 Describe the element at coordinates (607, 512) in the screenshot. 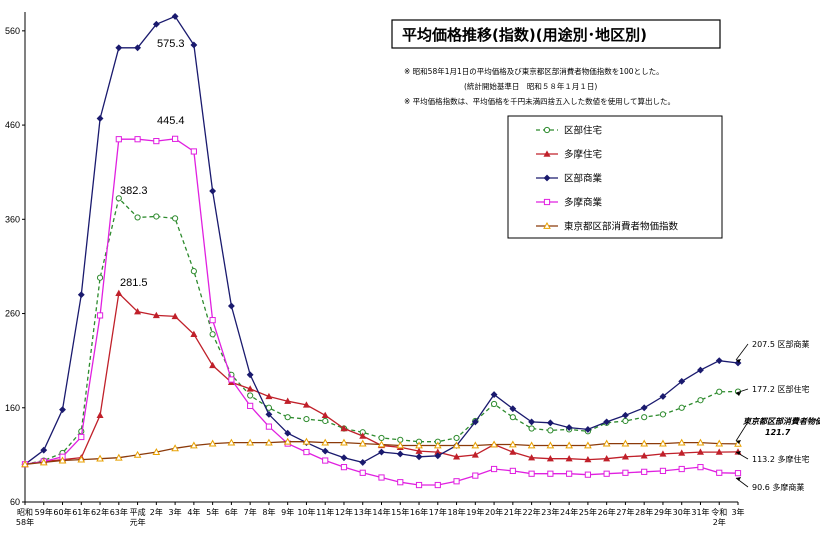

I see `x-tick-label: 26年` at that location.